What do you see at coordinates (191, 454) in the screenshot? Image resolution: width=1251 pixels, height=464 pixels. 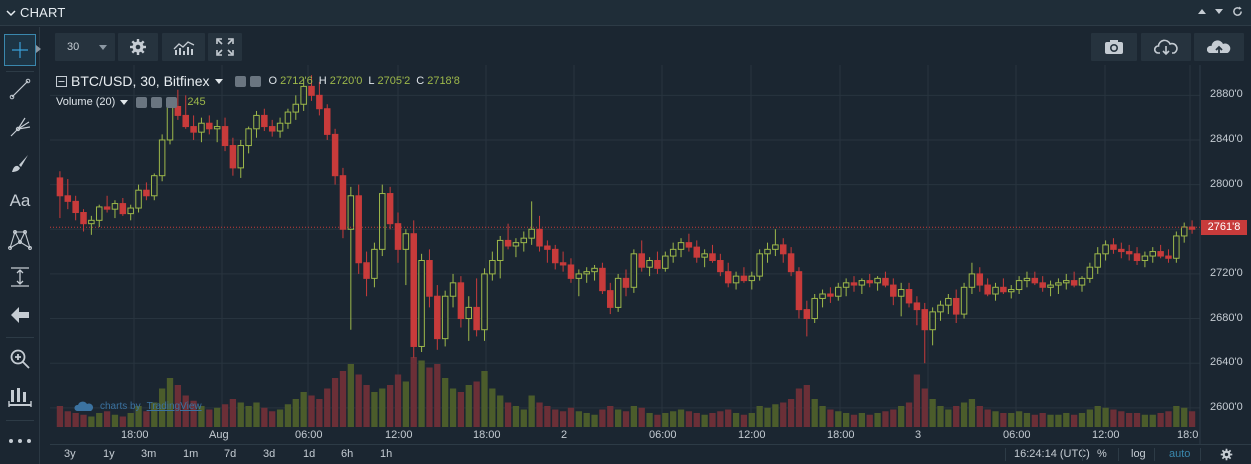 I see `range-1m-button: 1m` at bounding box center [191, 454].